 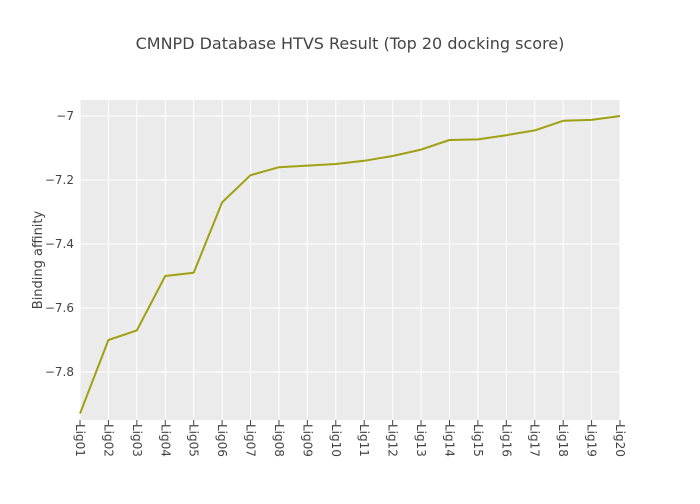 I want to click on y-tick-label: −7.6, so click(x=59, y=308).